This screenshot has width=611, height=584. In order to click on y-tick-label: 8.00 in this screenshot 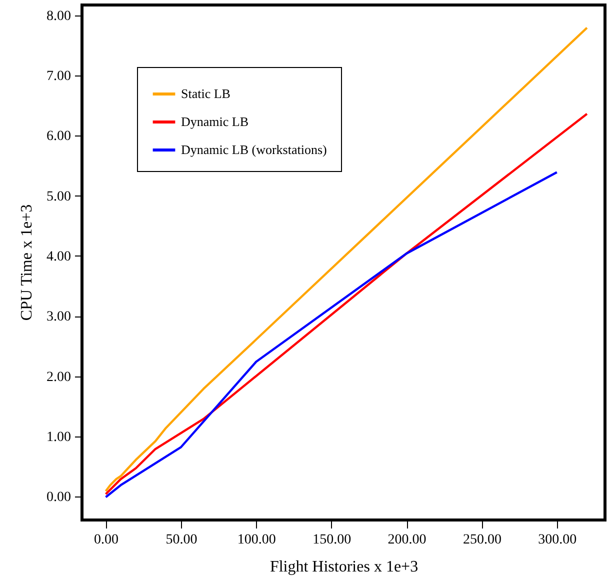, I will do `click(58, 16)`.